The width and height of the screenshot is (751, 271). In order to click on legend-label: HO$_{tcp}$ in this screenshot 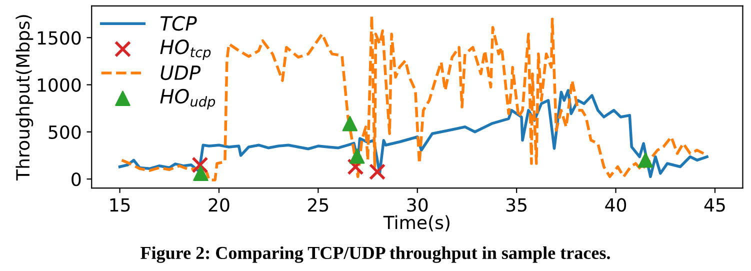, I will do `click(185, 50)`.